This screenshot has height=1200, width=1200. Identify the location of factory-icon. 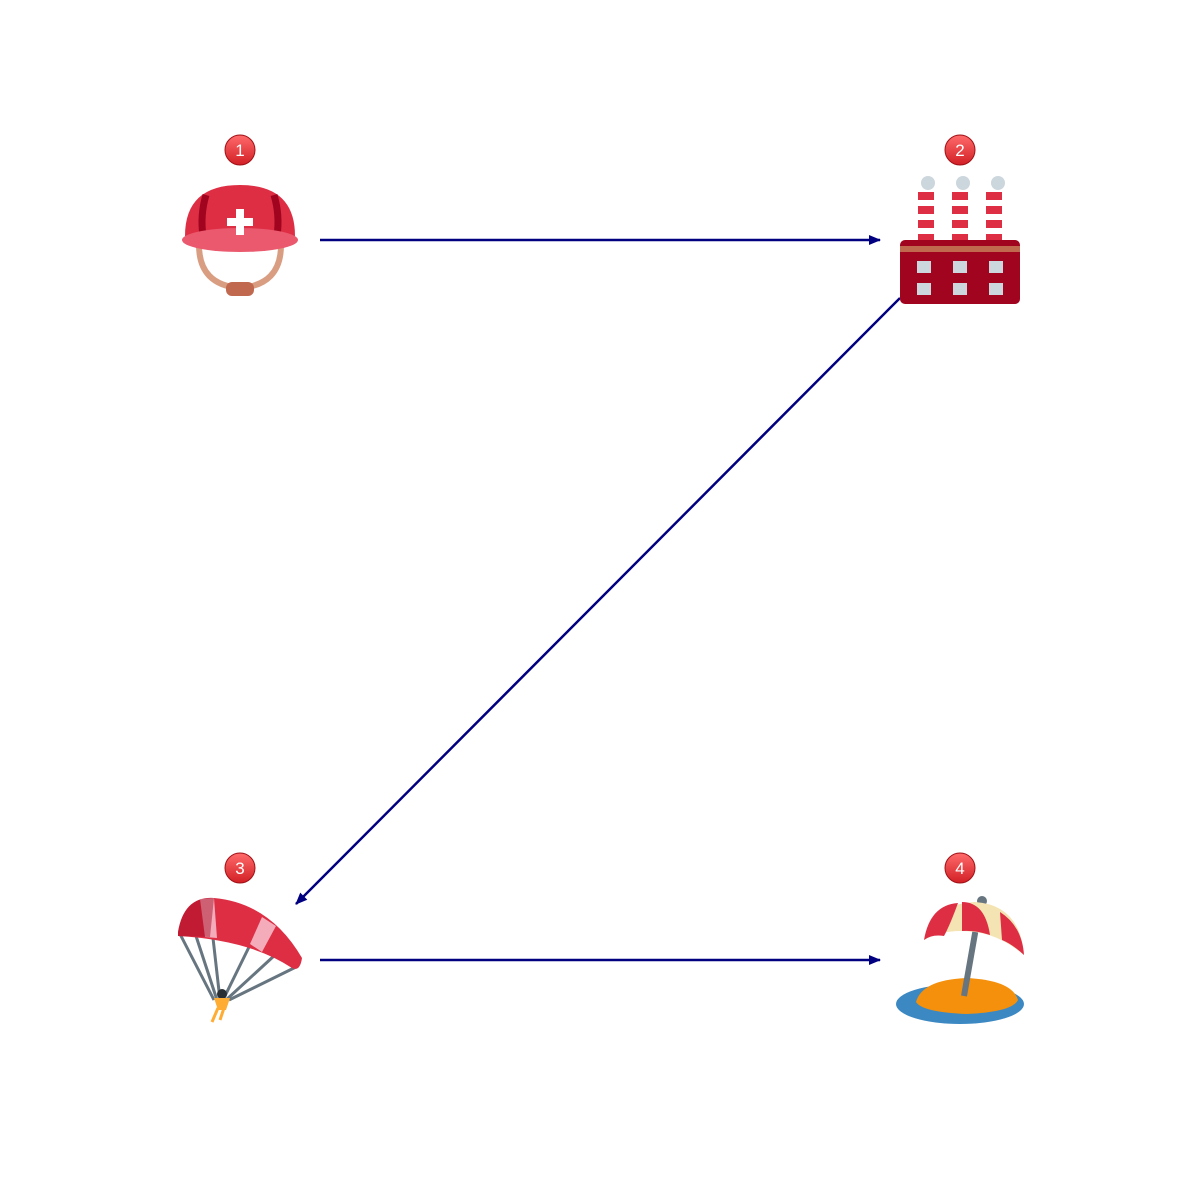
(960, 240).